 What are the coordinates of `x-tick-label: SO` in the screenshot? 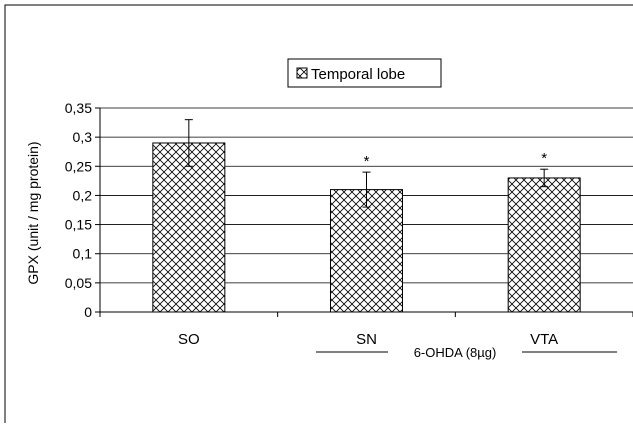 It's located at (189, 339).